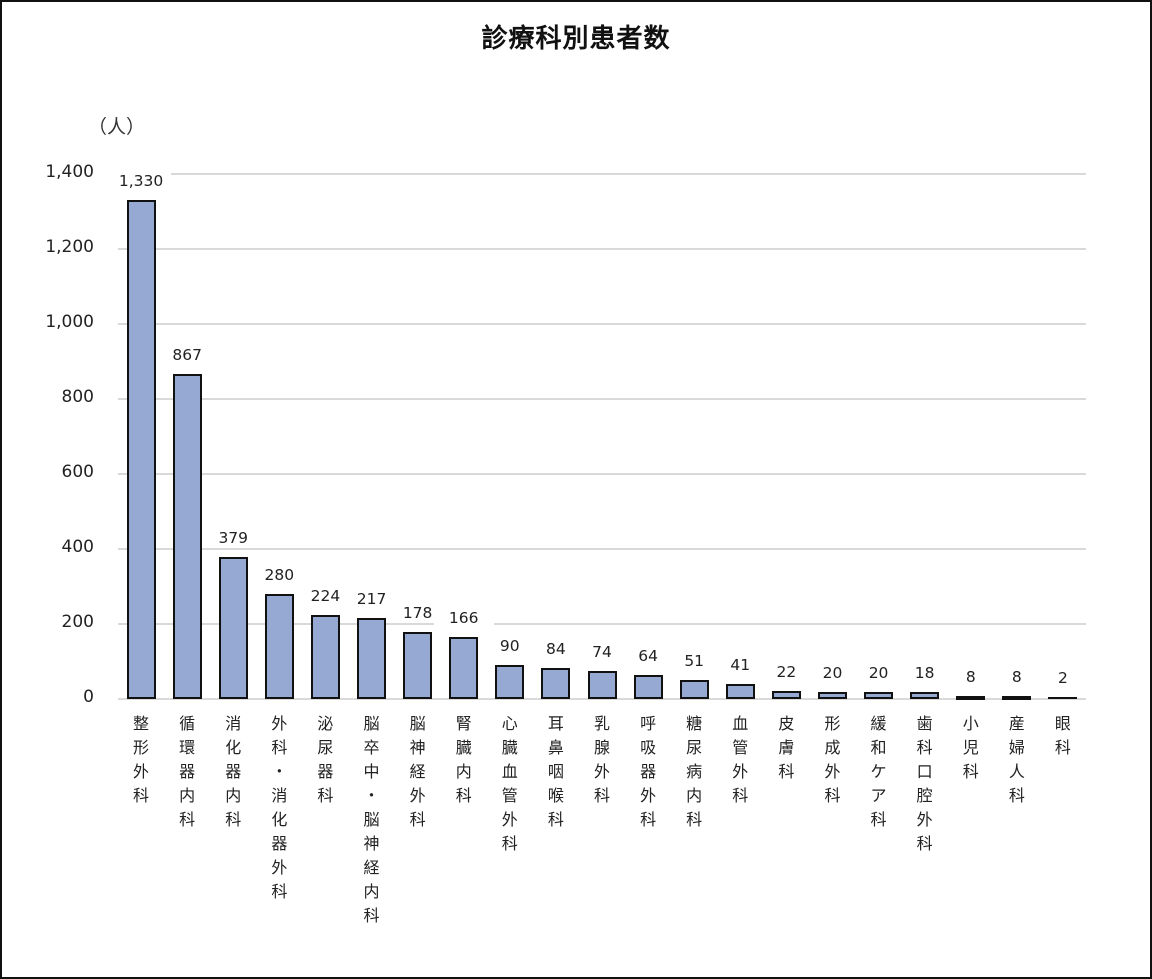 Image resolution: width=1152 pixels, height=979 pixels. Describe the element at coordinates (77, 397) in the screenshot. I see `y-tick-label: 800` at that location.